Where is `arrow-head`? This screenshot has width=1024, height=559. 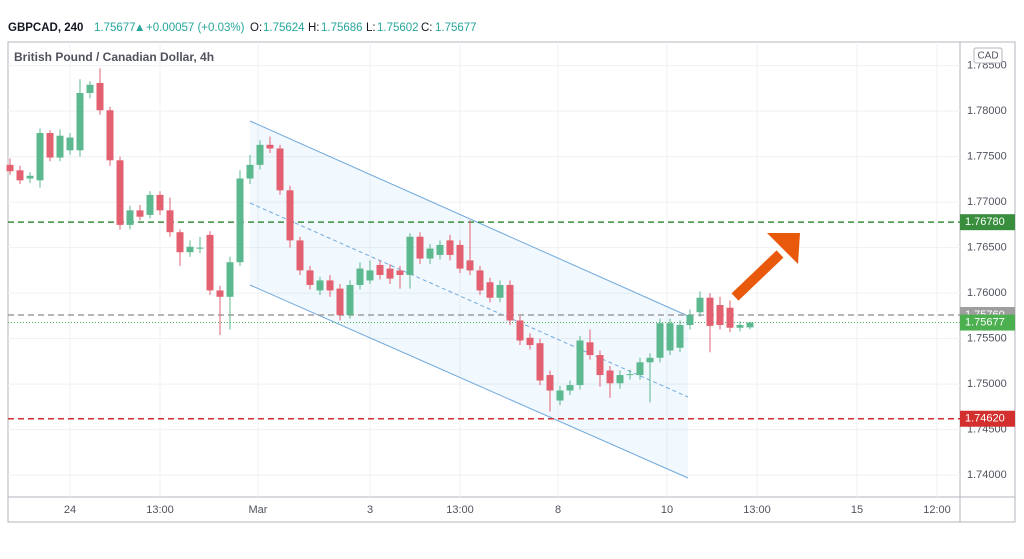 arrow-head is located at coordinates (783, 248).